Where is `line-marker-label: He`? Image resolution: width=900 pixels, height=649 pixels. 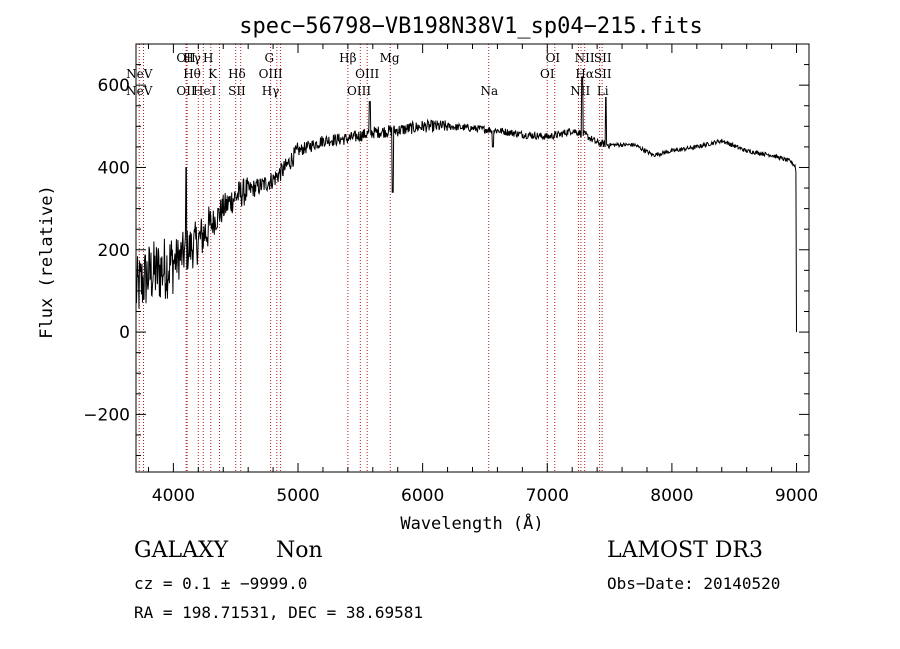
line-marker-label: He is located at coordinates (202, 91).